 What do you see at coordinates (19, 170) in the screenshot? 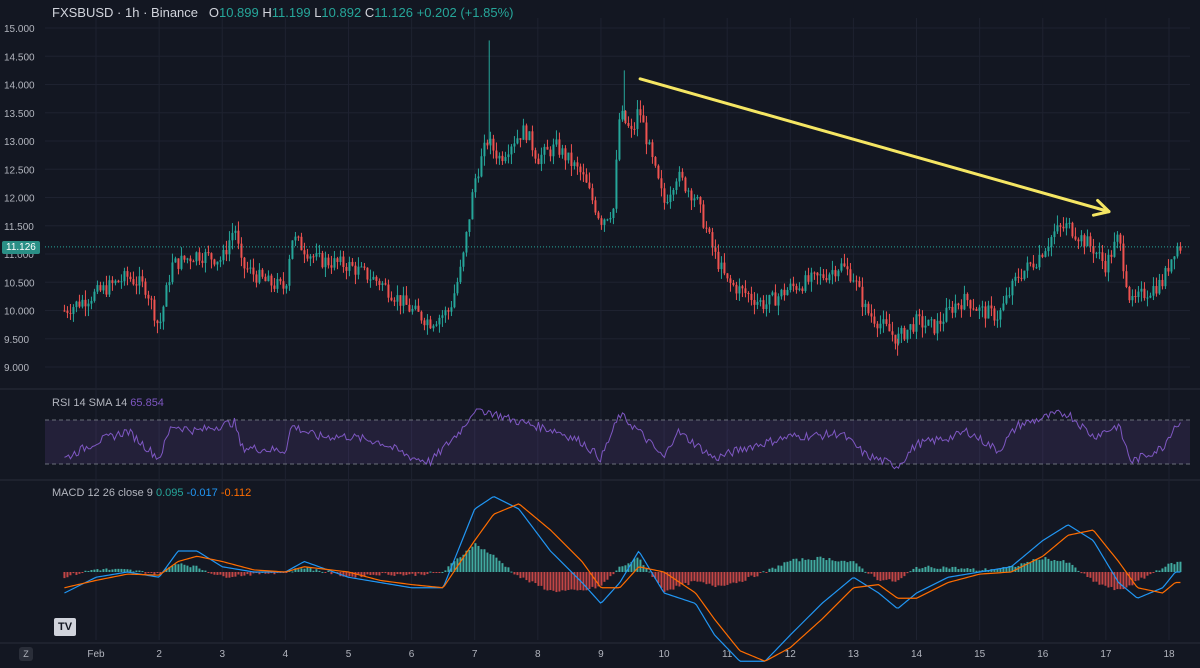
I see `y-tick-label: 12.500` at bounding box center [19, 170].